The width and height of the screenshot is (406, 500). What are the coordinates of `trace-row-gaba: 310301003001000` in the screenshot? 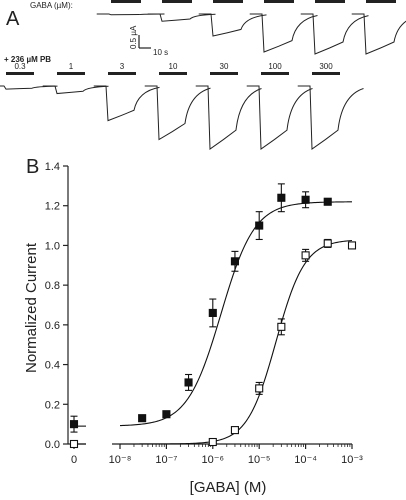 It's located at (251, 27).